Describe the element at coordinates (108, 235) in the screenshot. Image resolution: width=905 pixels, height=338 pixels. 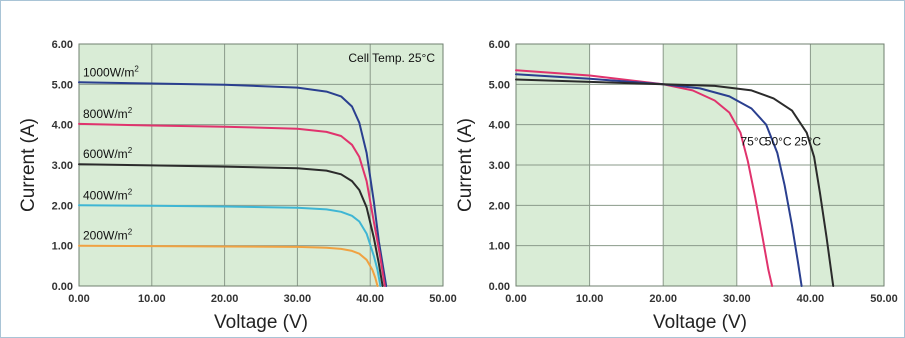
I see `series-label: 200W/m2` at that location.